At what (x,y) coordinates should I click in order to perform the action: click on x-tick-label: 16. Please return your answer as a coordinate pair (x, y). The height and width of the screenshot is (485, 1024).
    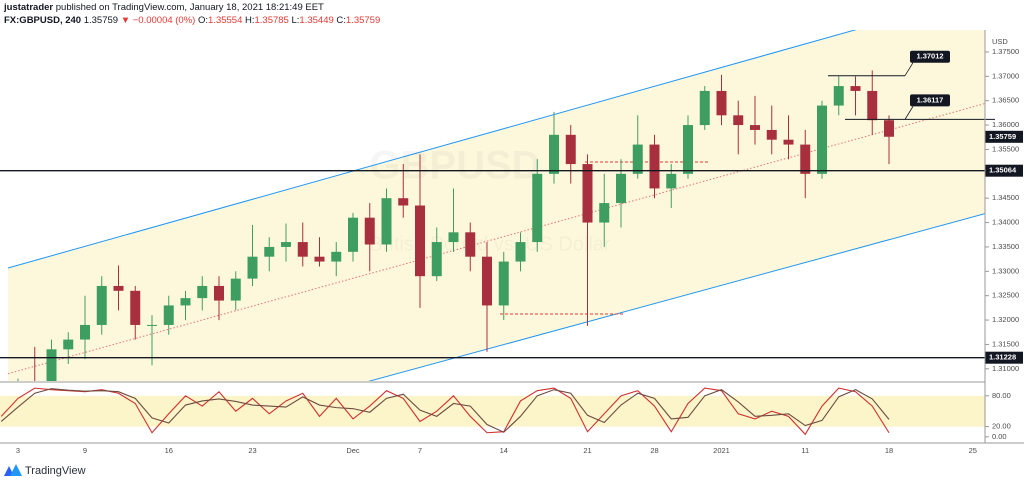
    Looking at the image, I should click on (169, 450).